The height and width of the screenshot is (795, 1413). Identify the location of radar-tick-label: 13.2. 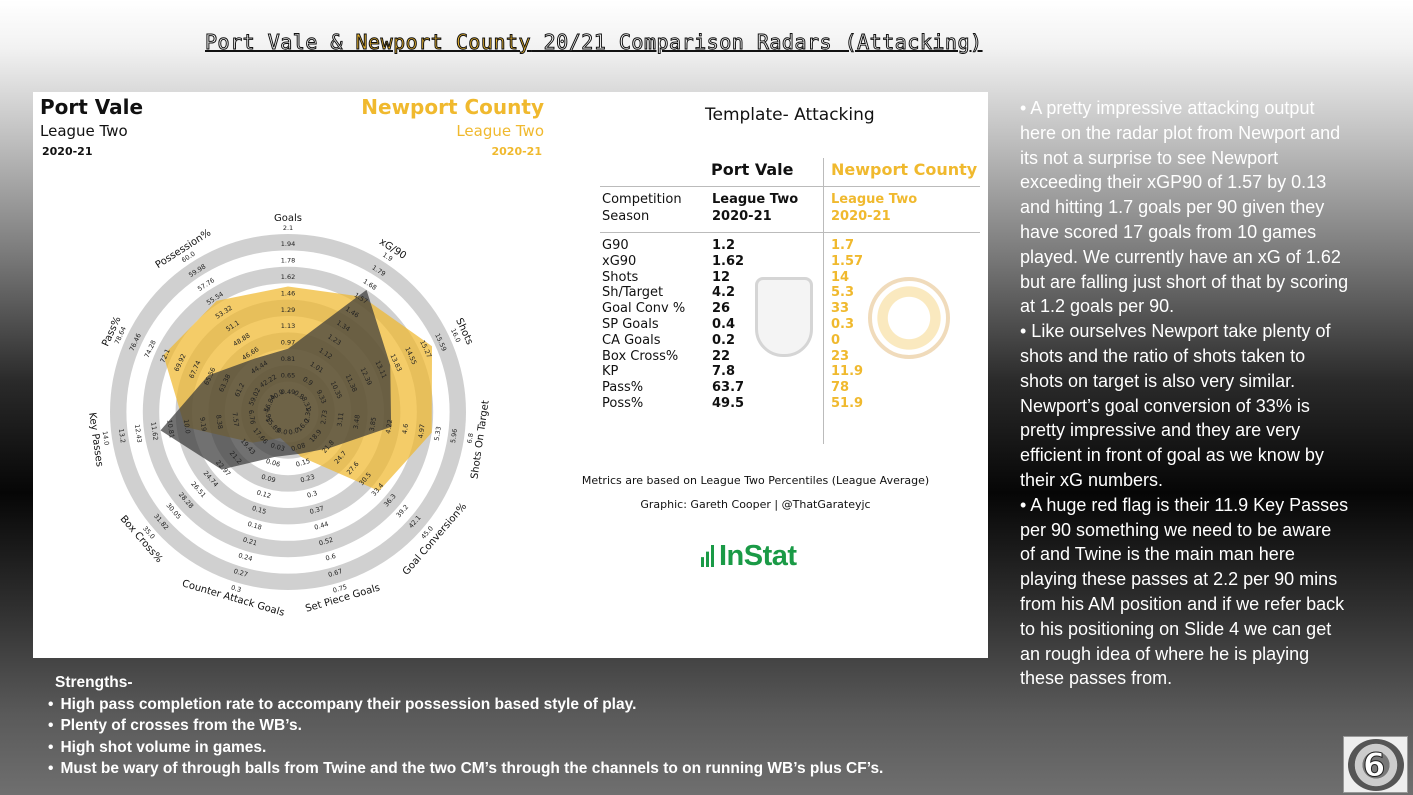
(122, 435).